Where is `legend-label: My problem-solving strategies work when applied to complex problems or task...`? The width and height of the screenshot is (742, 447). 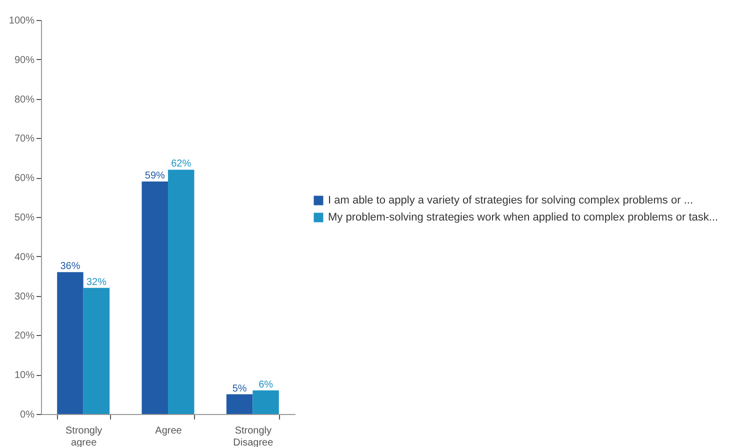
legend-label: My problem-solving strategies work when applied to complex problems or task... is located at coordinates (523, 218).